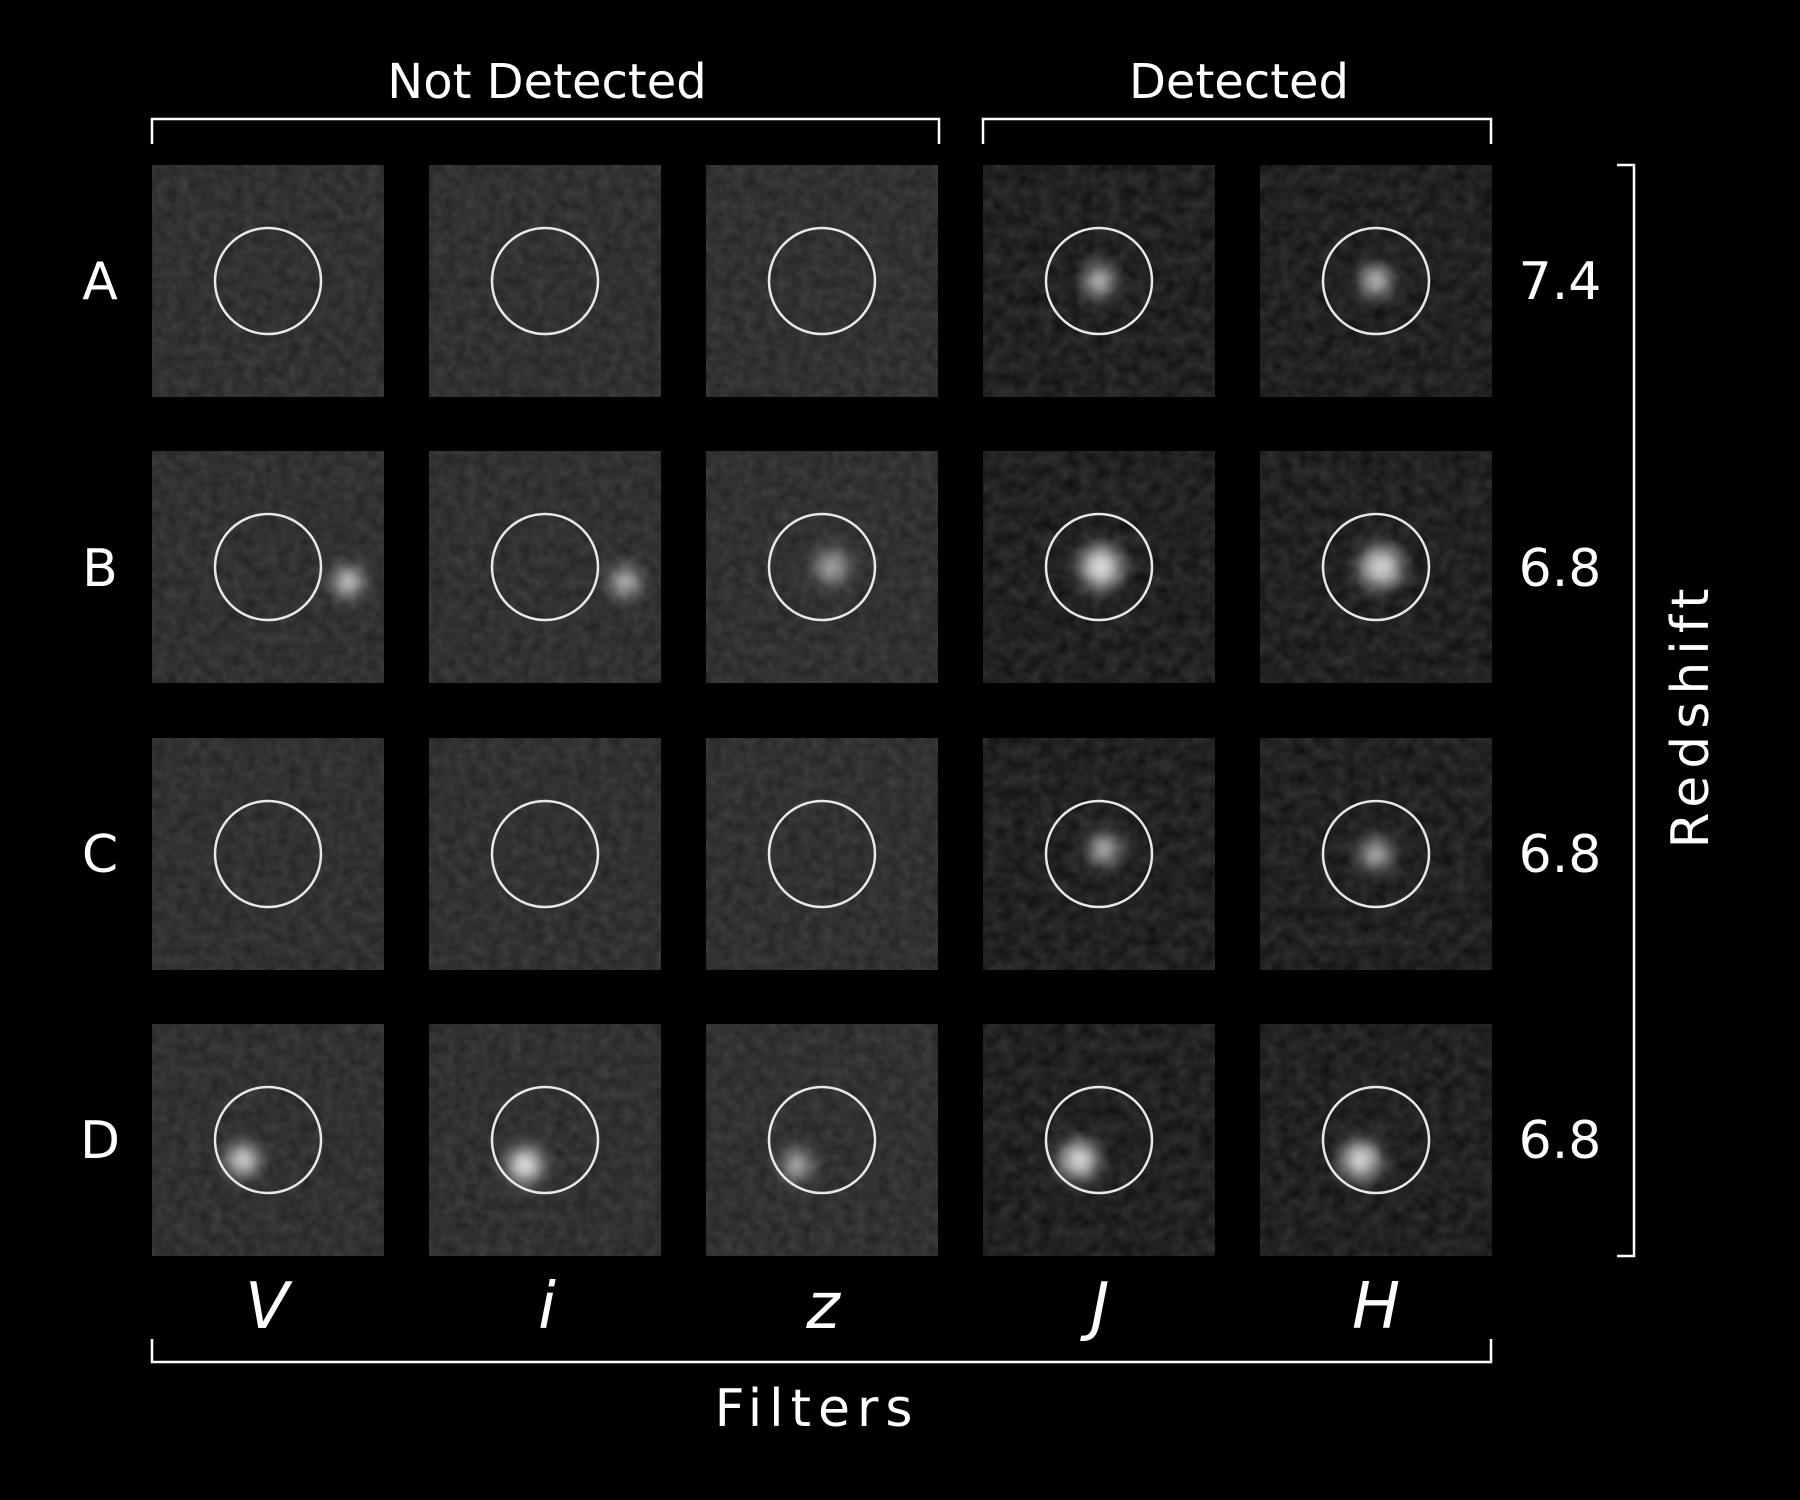  I want to click on redshift-value-c: 6.8, so click(1560, 855).